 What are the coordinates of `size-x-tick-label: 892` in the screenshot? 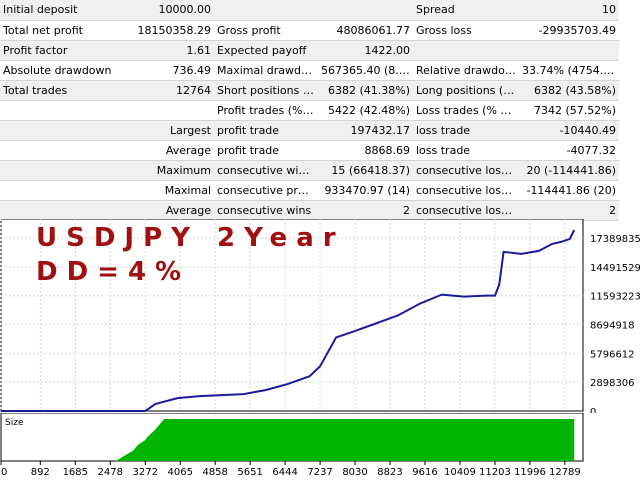 It's located at (40, 472).